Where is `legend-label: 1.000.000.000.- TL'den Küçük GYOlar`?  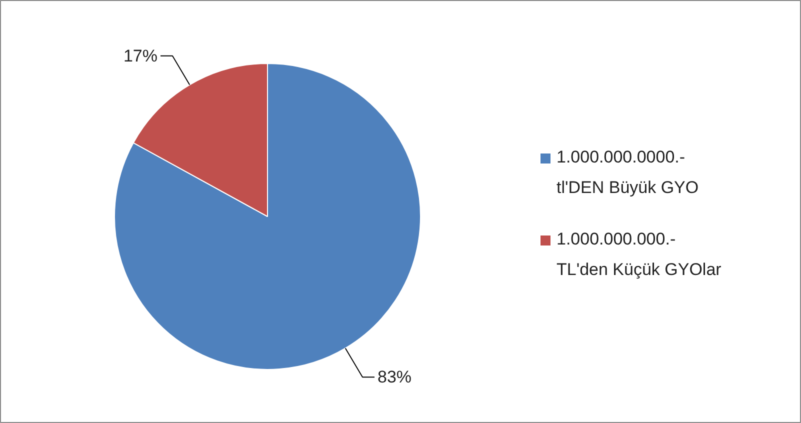 legend-label: 1.000.000.000.- TL'den Küçük GYOlar is located at coordinates (639, 254).